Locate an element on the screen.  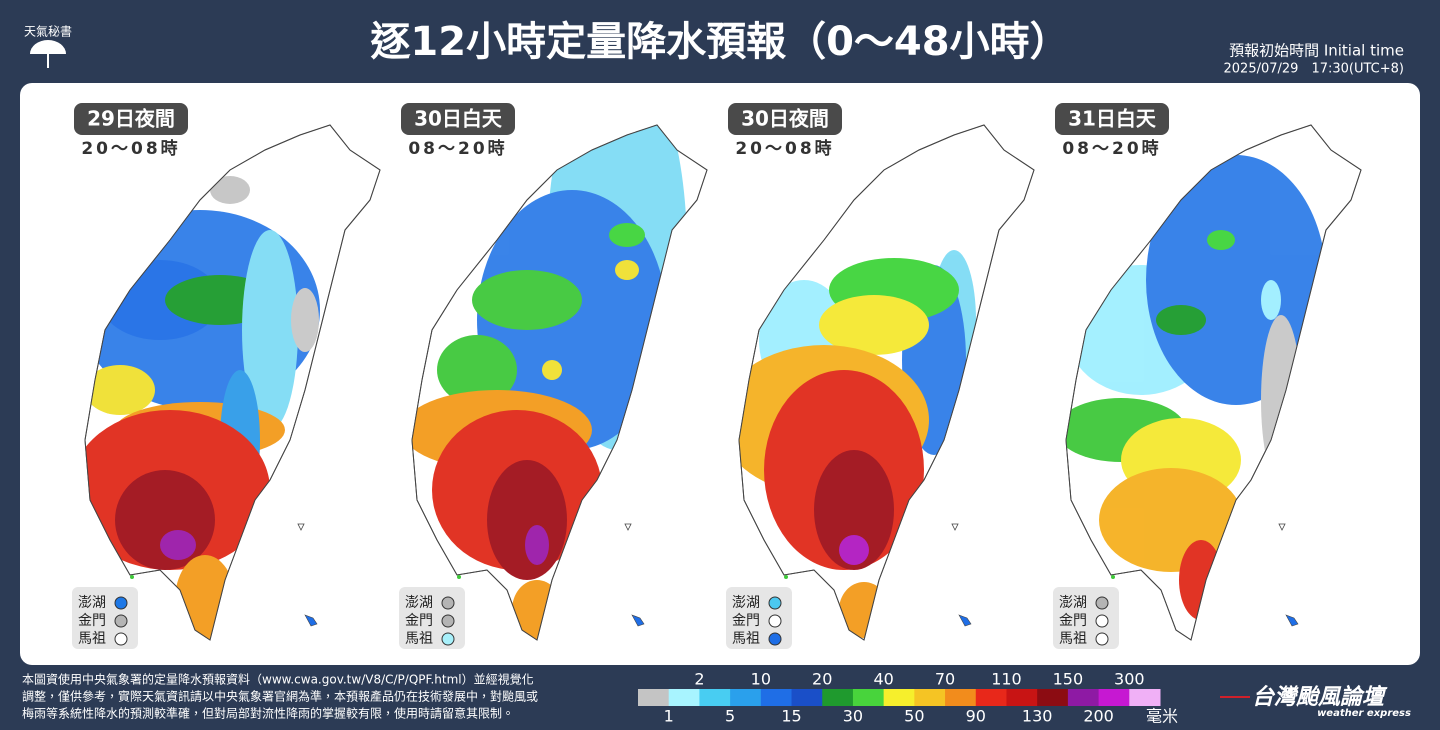
period-label: 30日夜間 is located at coordinates (785, 119).